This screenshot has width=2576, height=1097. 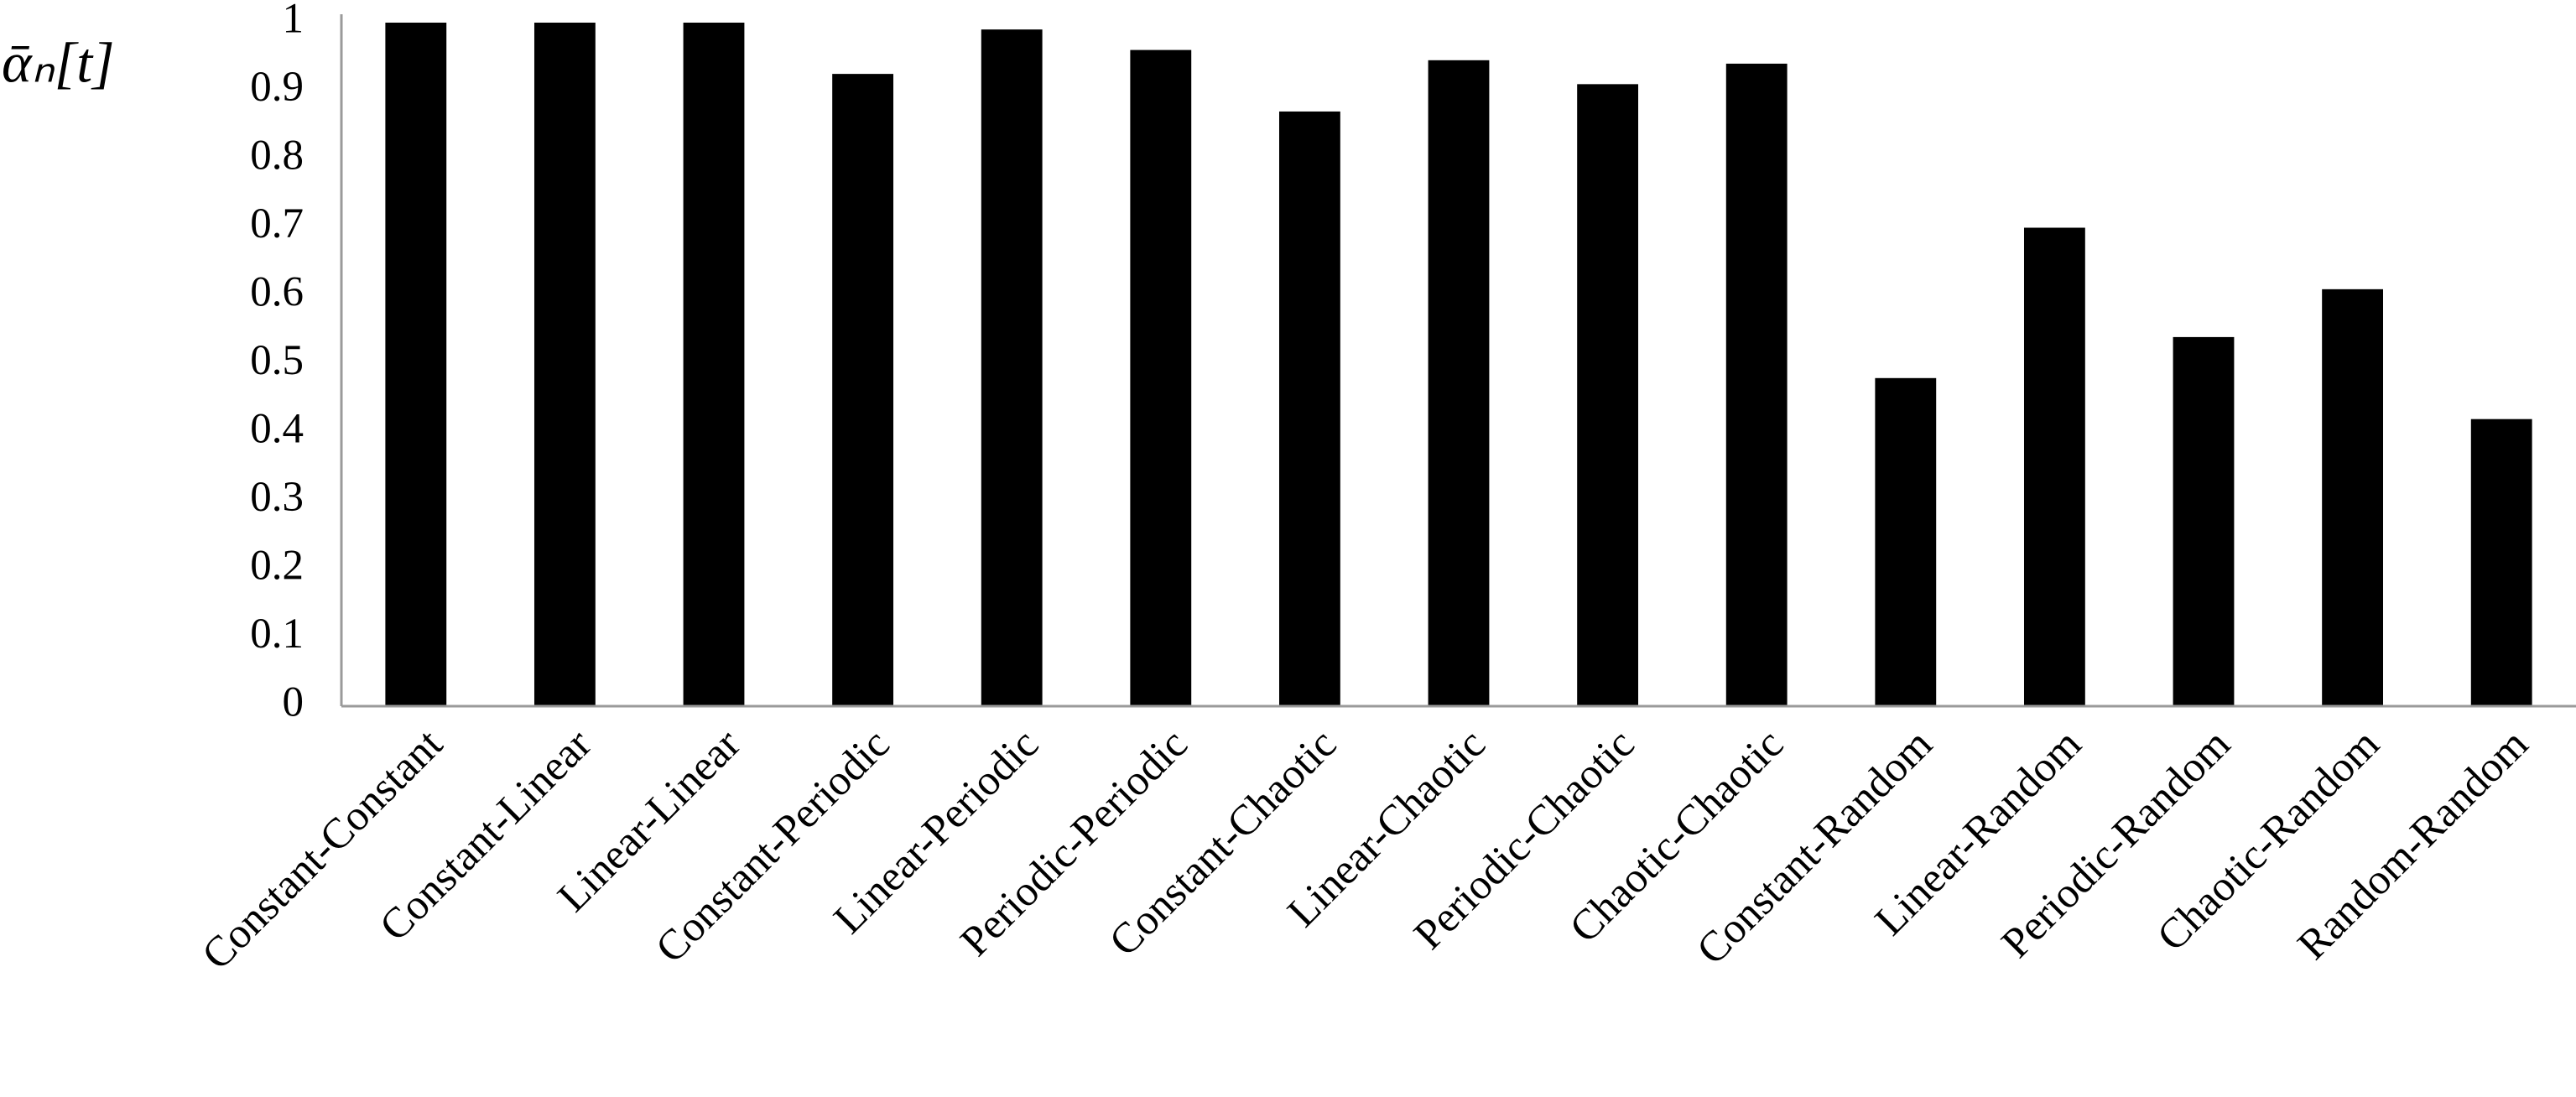 I want to click on y-tick-label: 0.3, so click(x=277, y=497).